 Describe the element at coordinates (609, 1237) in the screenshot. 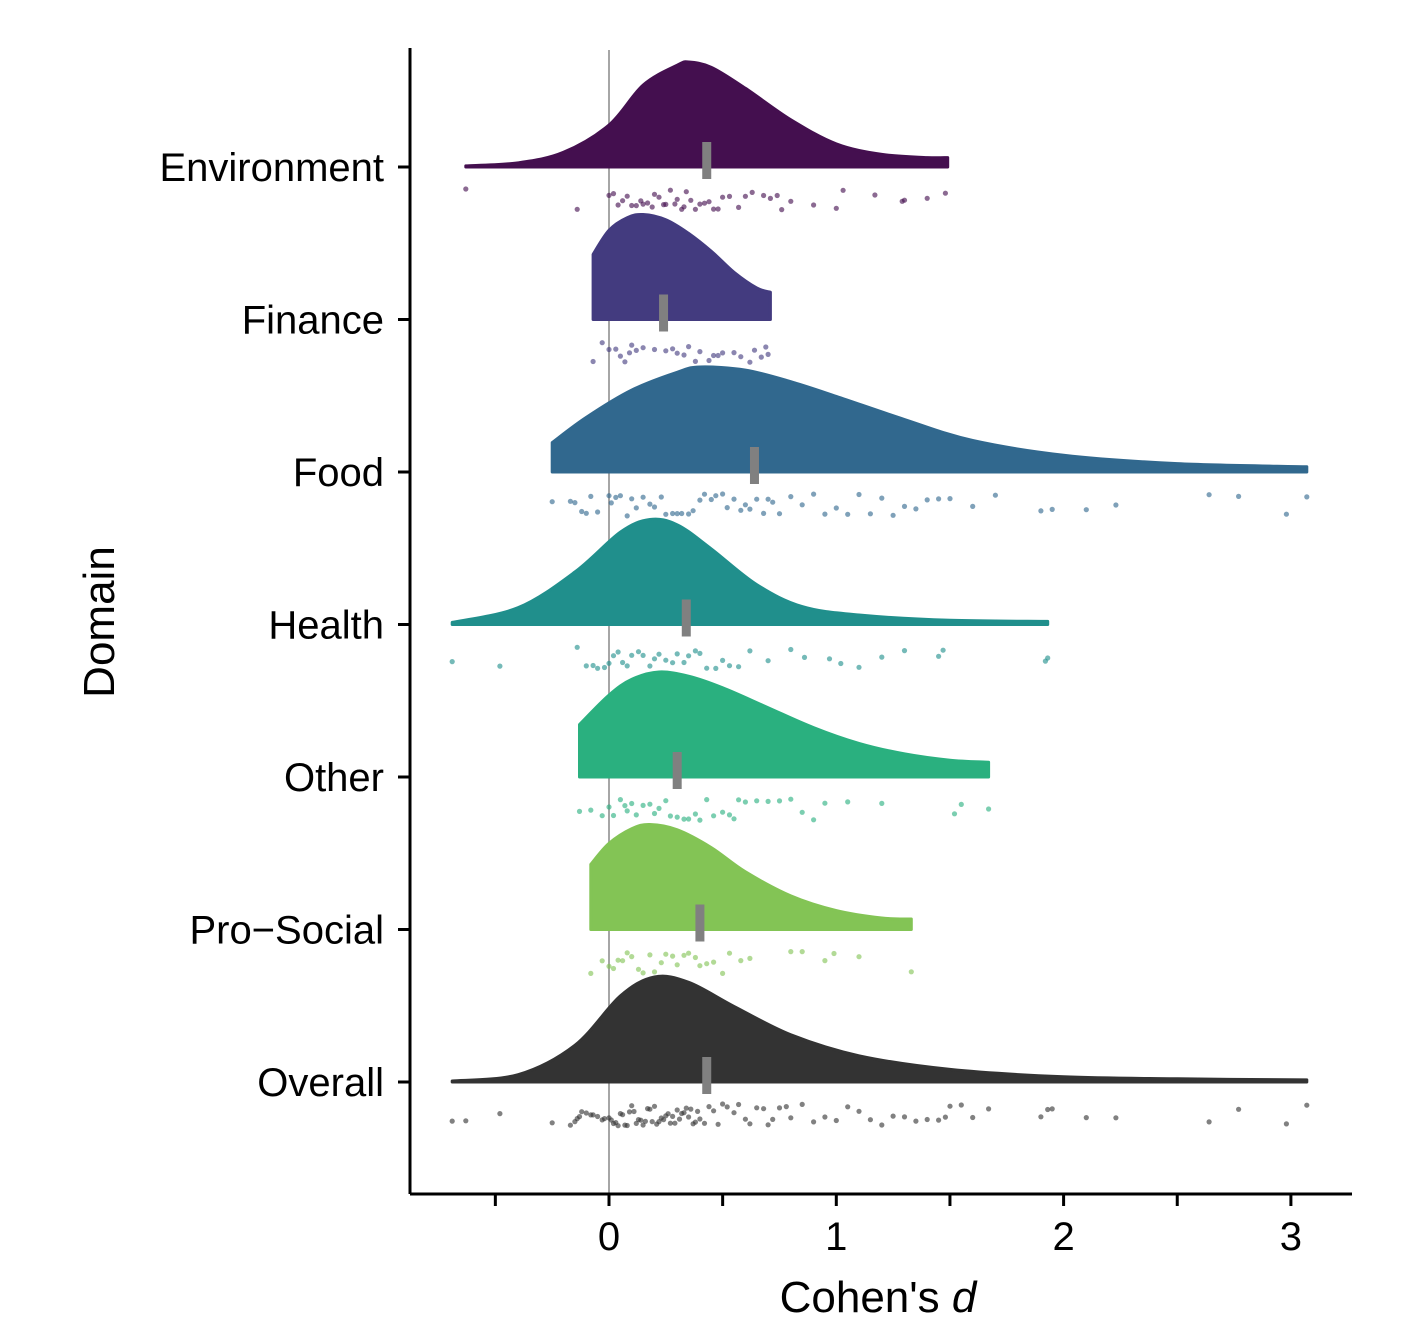

I see `x-tick-label: 0` at that location.